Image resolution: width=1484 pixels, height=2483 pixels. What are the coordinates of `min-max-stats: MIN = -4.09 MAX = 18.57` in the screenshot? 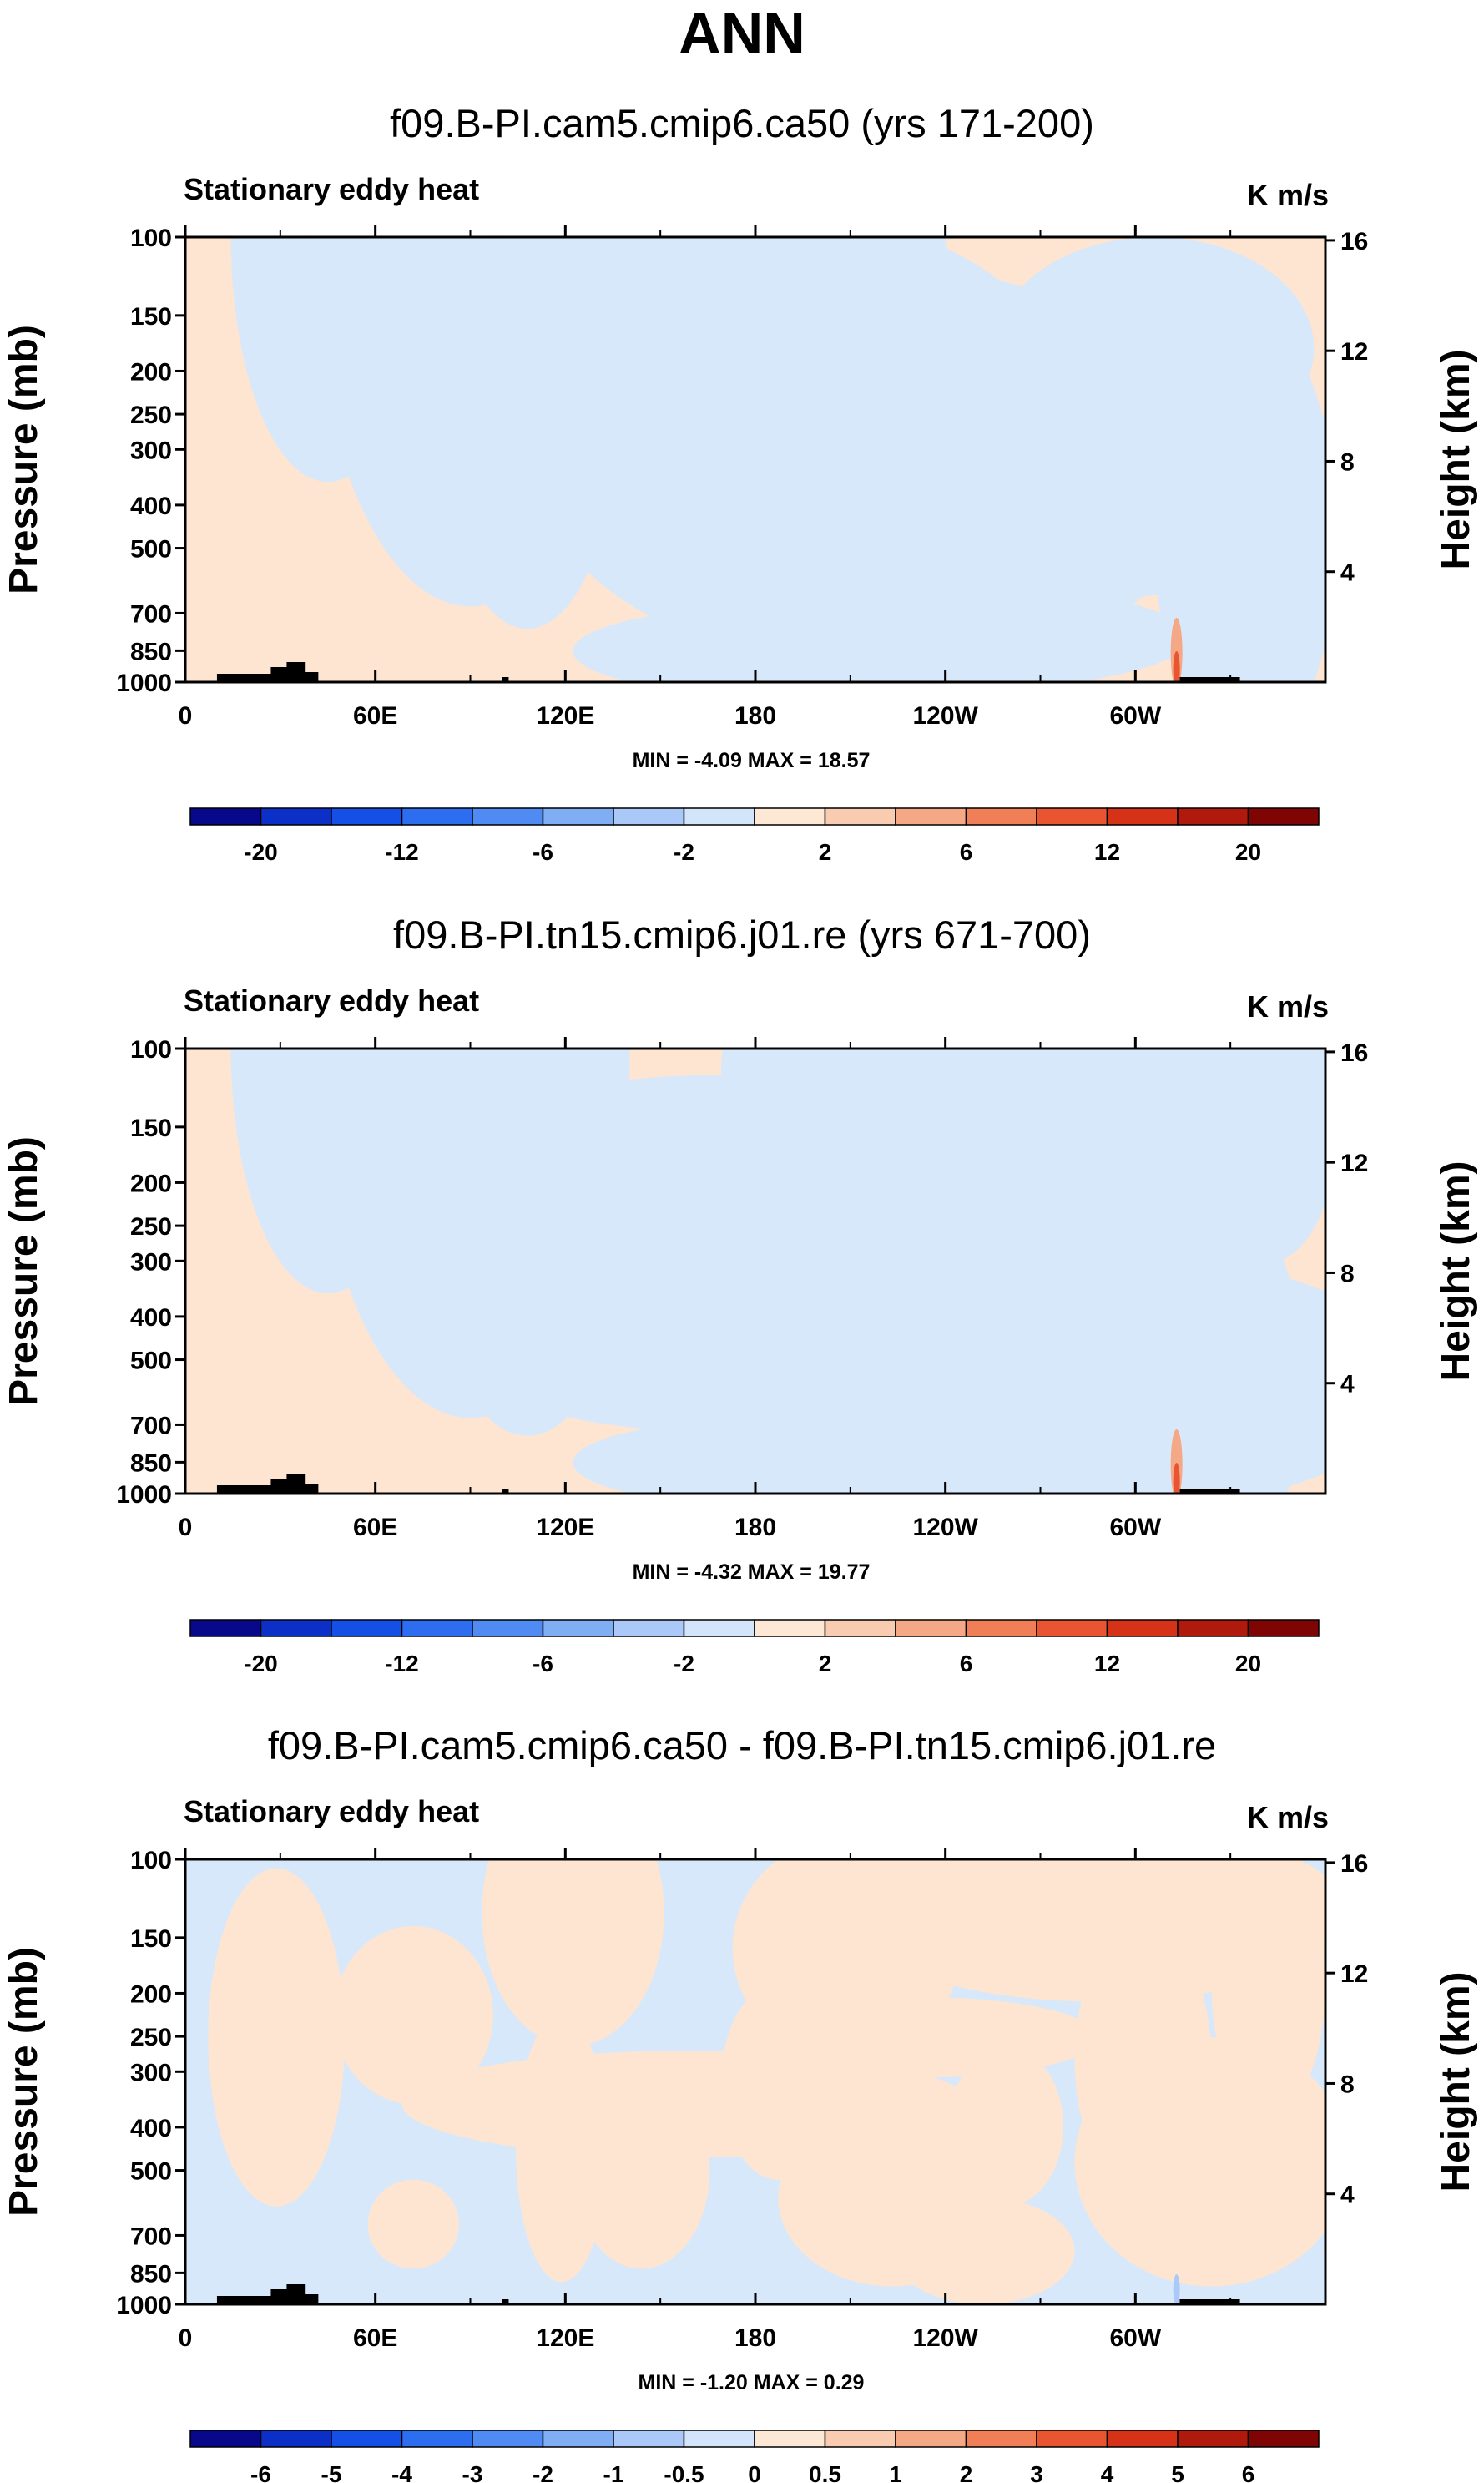 It's located at (752, 760).